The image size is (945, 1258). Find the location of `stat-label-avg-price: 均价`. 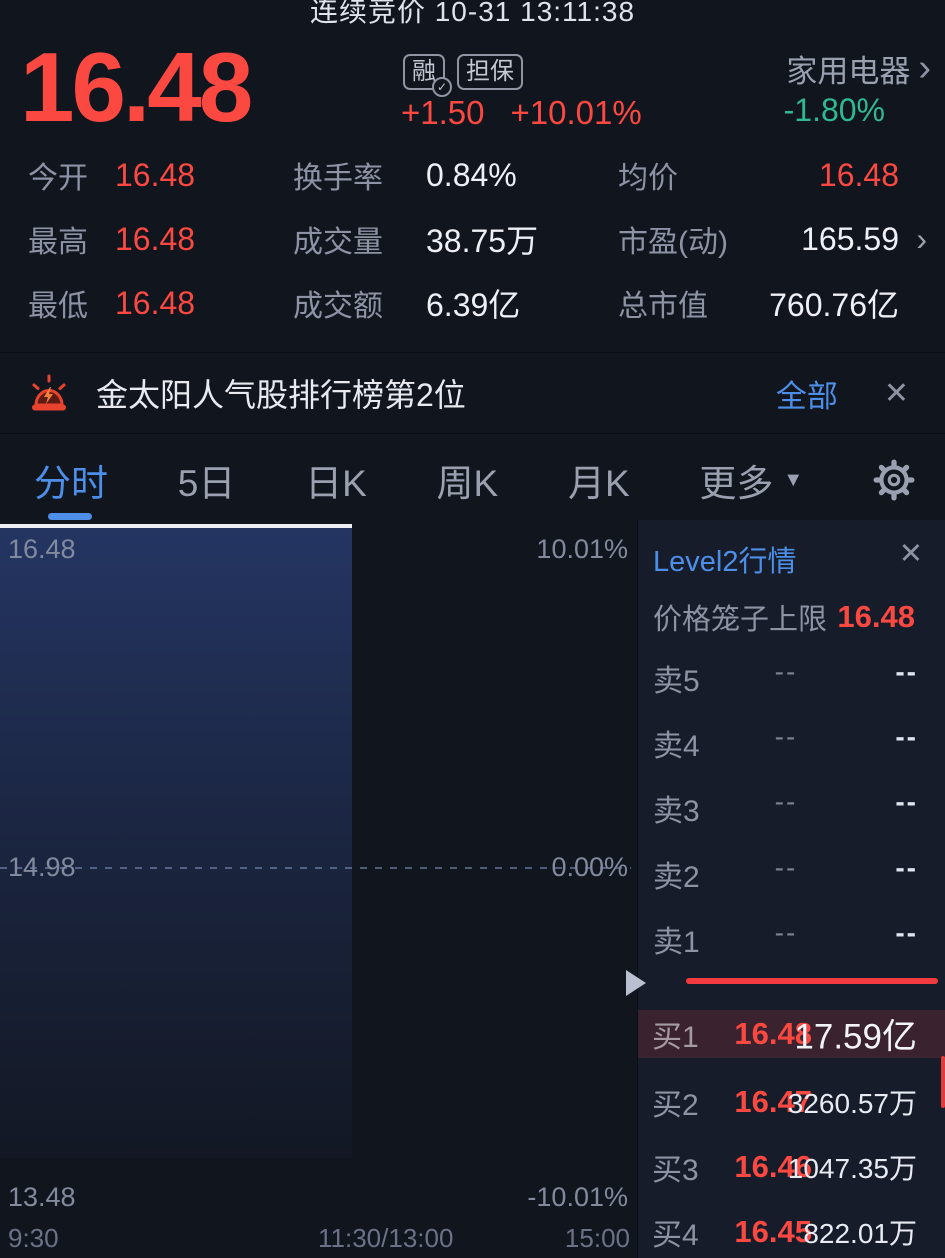

stat-label-avg-price: 均价 is located at coordinates (648, 178).